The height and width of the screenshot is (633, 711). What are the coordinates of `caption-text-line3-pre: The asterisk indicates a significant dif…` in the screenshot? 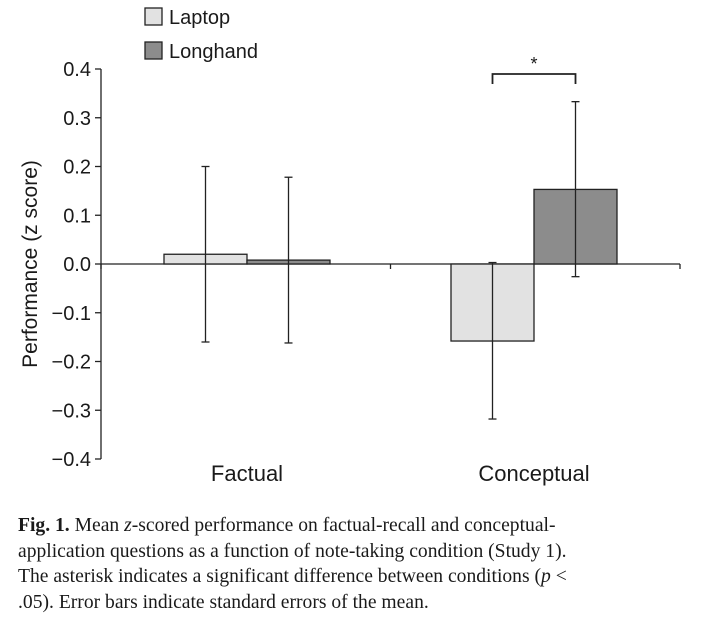 It's located at (280, 576).